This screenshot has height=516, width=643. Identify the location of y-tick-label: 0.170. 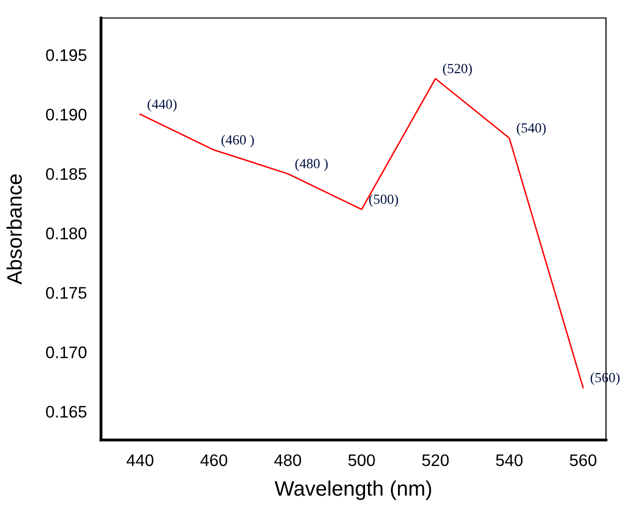
(66, 352).